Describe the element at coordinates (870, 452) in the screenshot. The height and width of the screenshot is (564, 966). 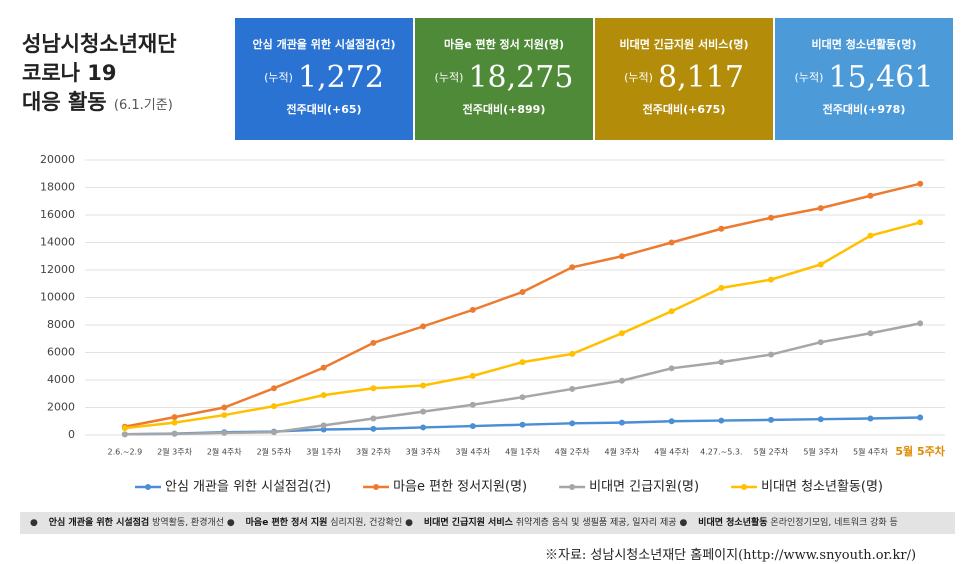
I see `x-tick-label: 5월 4주차` at that location.